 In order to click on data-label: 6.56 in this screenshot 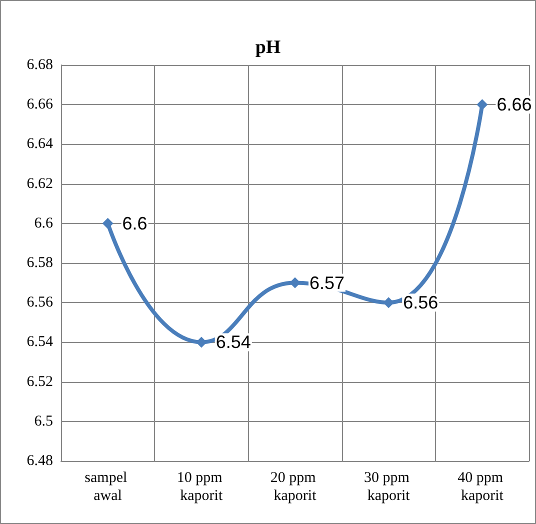, I will do `click(420, 302)`.